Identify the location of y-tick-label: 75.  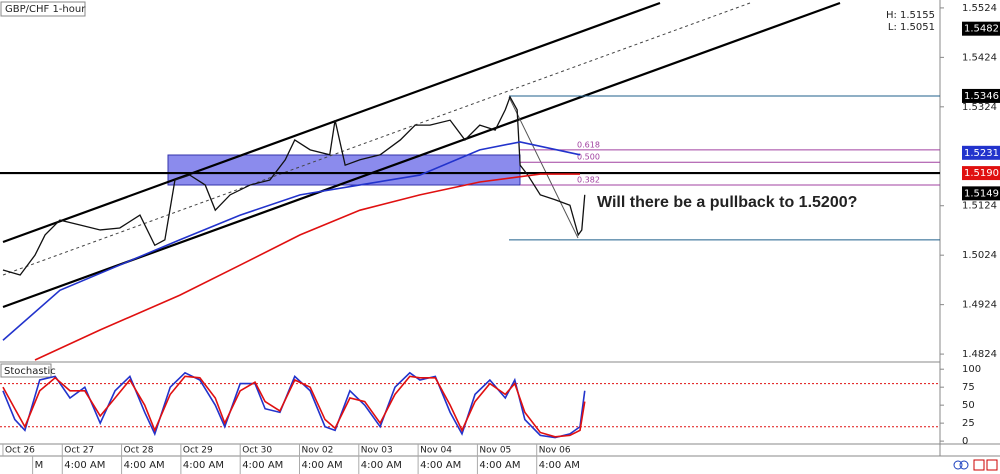
(968, 387).